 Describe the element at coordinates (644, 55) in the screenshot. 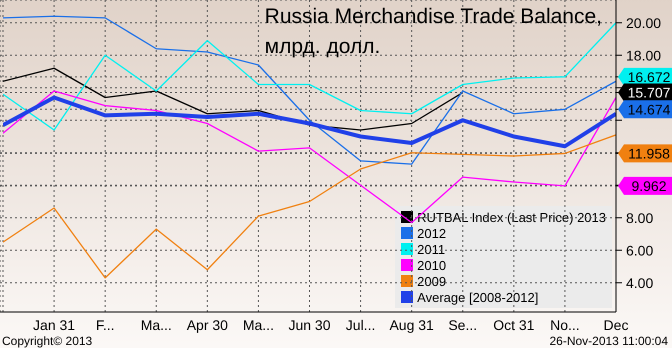

I see `y-tick-label: 18.00` at that location.